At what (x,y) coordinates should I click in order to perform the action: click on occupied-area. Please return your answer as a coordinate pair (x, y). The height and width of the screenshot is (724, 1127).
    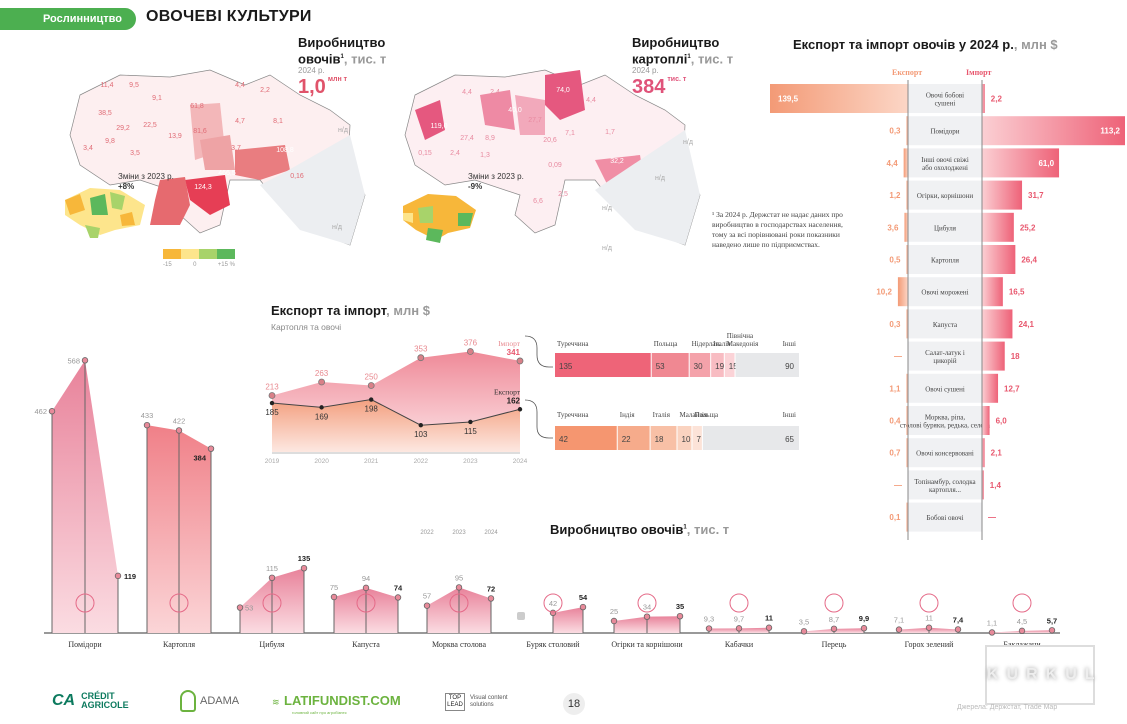
    Looking at the image, I should click on (647, 187).